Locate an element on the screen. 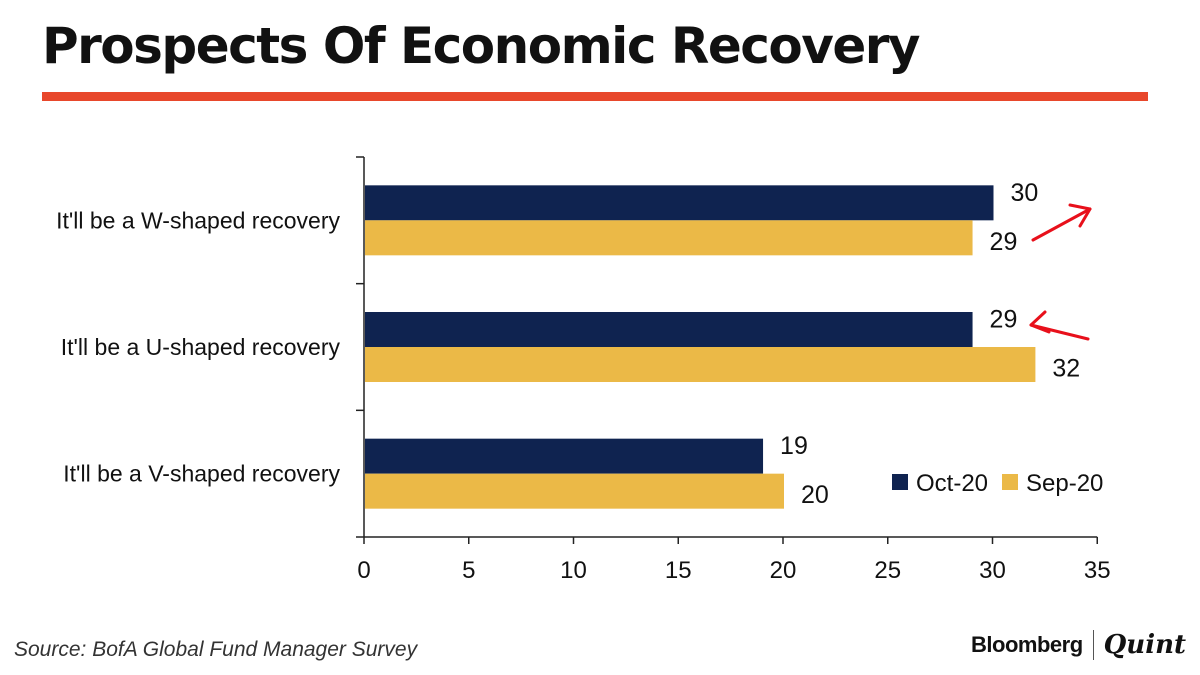 The height and width of the screenshot is (675, 1200). x-tick-label: 30 is located at coordinates (992, 570).